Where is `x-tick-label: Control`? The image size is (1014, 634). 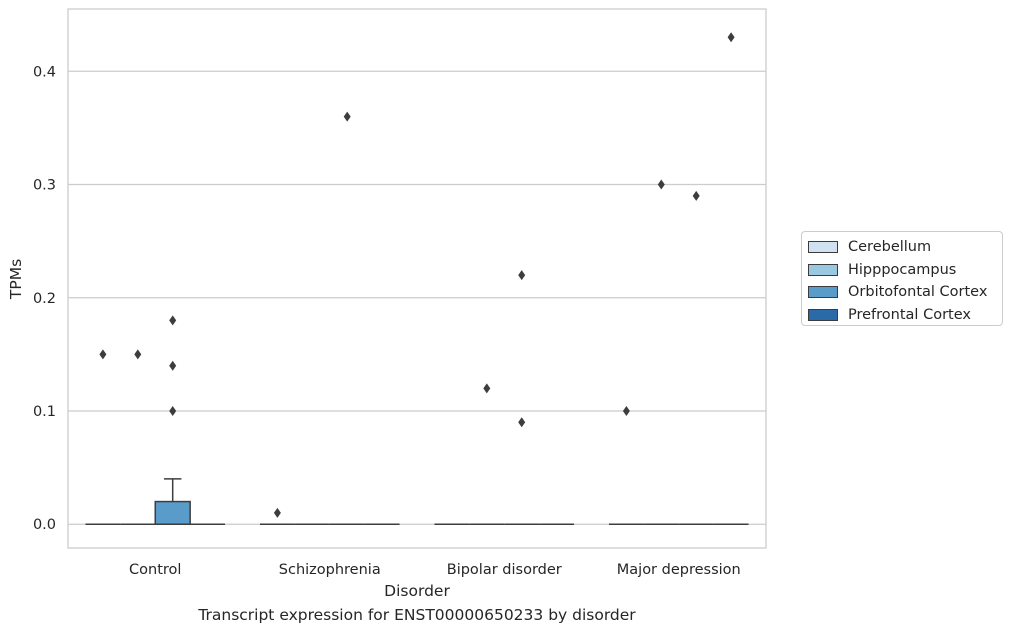
x-tick-label: Control is located at coordinates (155, 570).